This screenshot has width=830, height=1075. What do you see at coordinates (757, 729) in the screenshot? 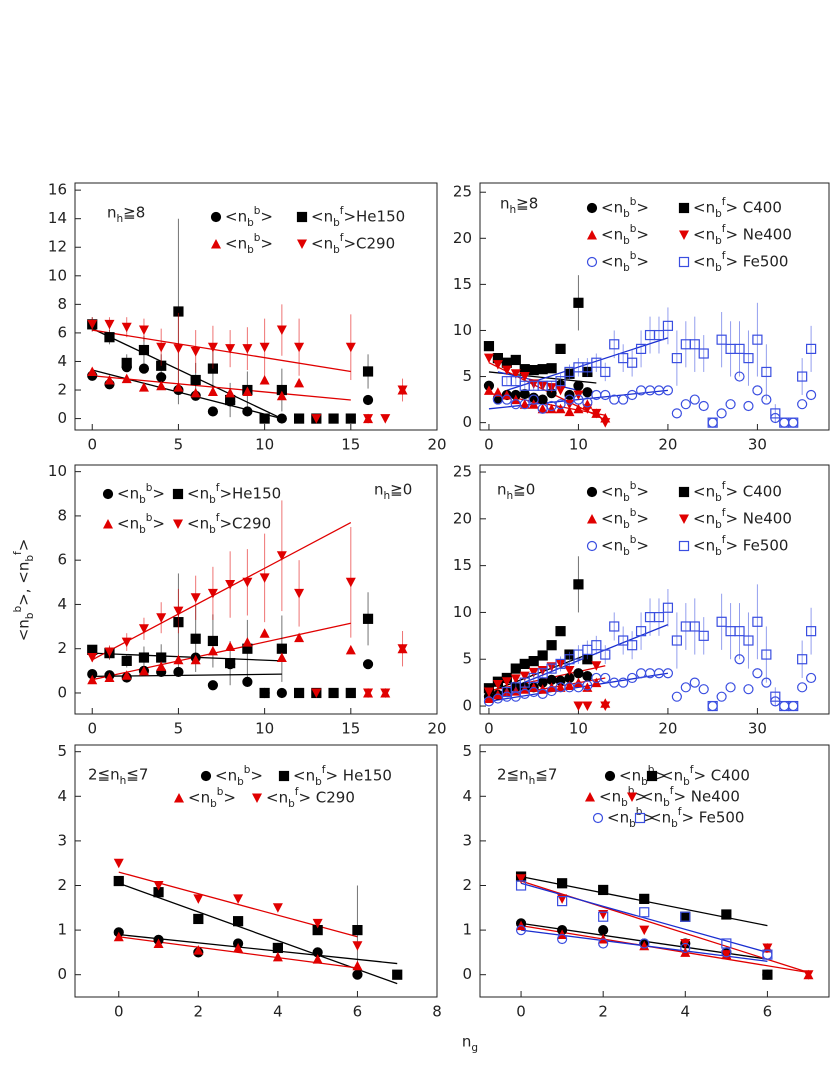
I see `x-tick-label: 30` at bounding box center [757, 729].